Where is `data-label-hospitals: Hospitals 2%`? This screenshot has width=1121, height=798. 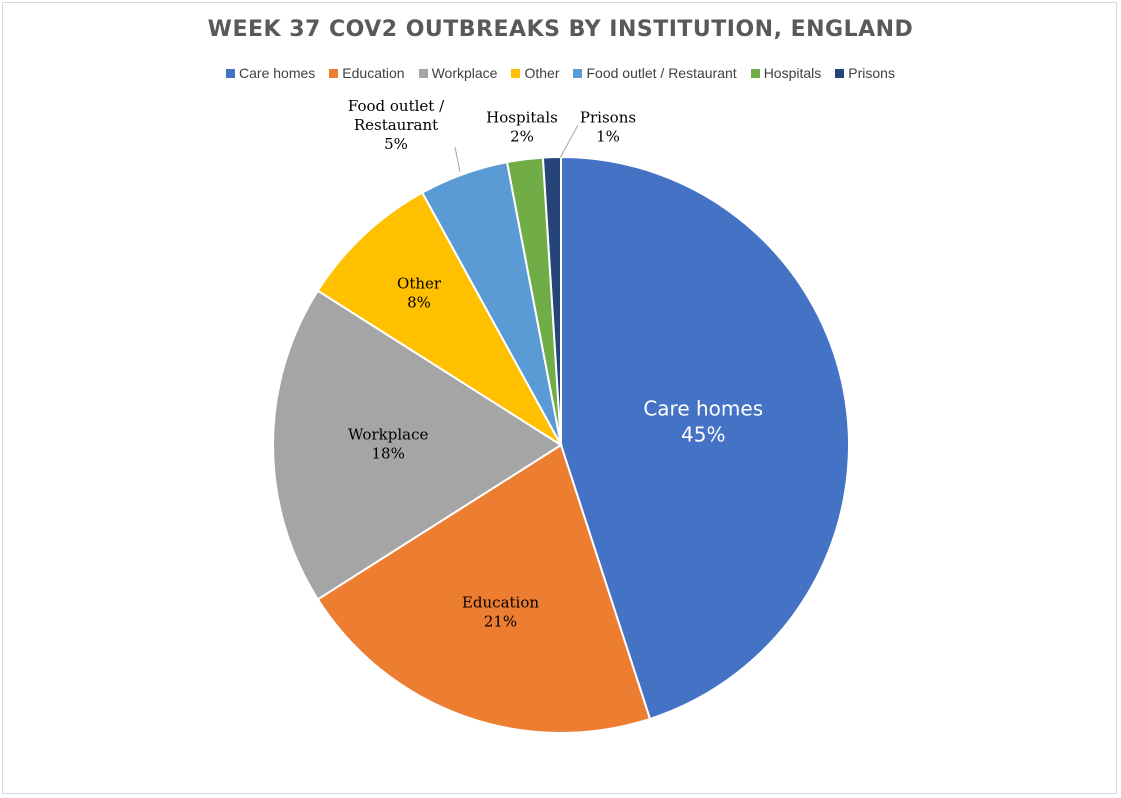 data-label-hospitals: Hospitals 2% is located at coordinates (522, 127).